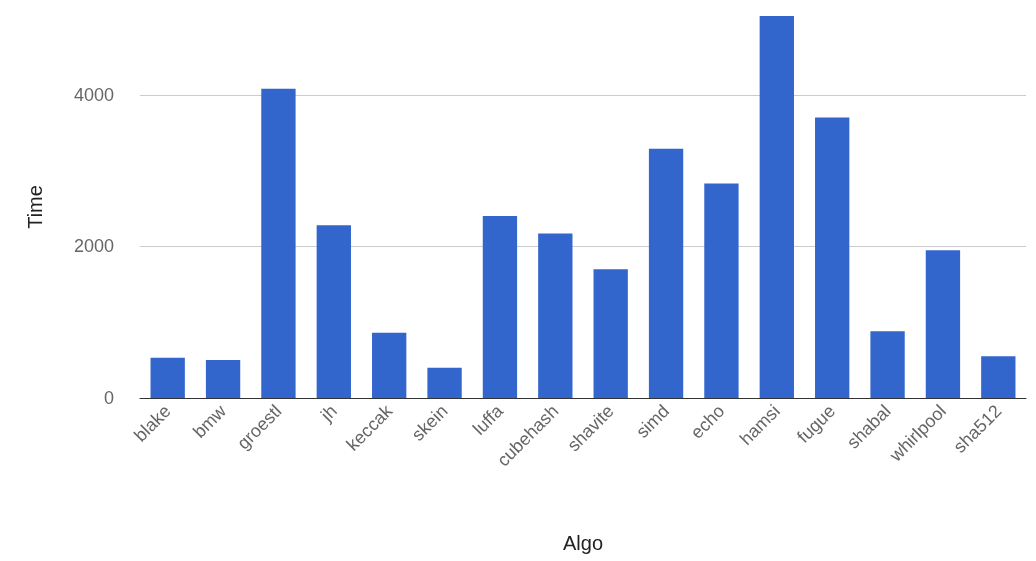 The image size is (1036, 561). Describe the element at coordinates (328, 413) in the screenshot. I see `x-tick-label: jh` at that location.